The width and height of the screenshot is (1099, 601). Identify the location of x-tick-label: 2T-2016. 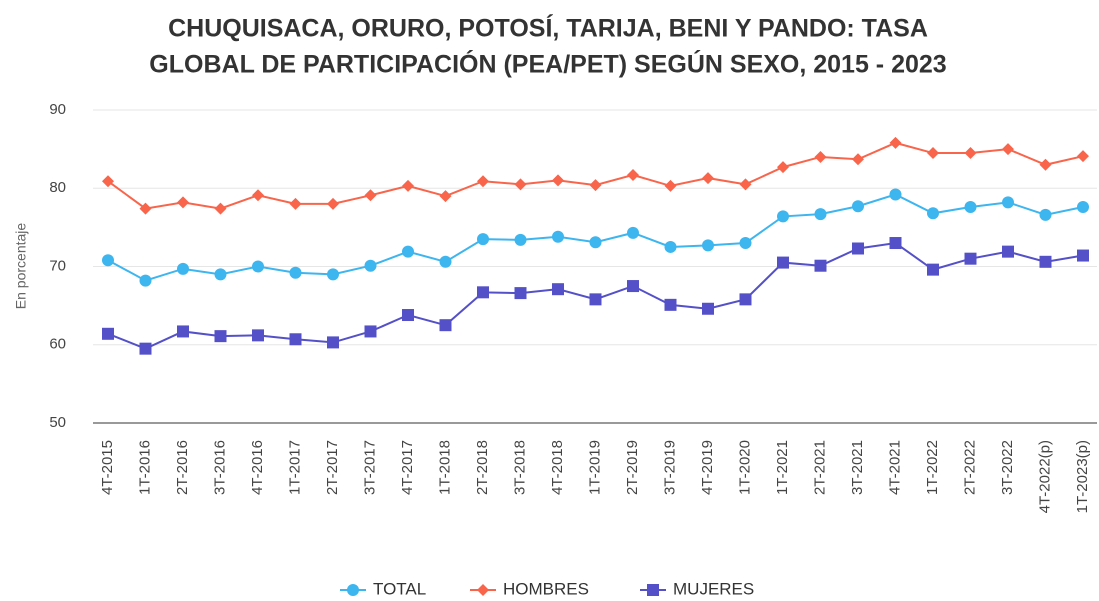
(182, 467).